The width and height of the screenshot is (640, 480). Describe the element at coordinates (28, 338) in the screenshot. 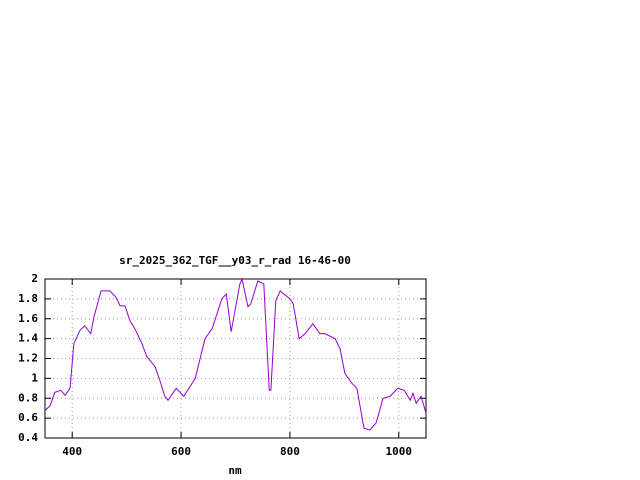

I see `y-tick-label: 1.4` at that location.